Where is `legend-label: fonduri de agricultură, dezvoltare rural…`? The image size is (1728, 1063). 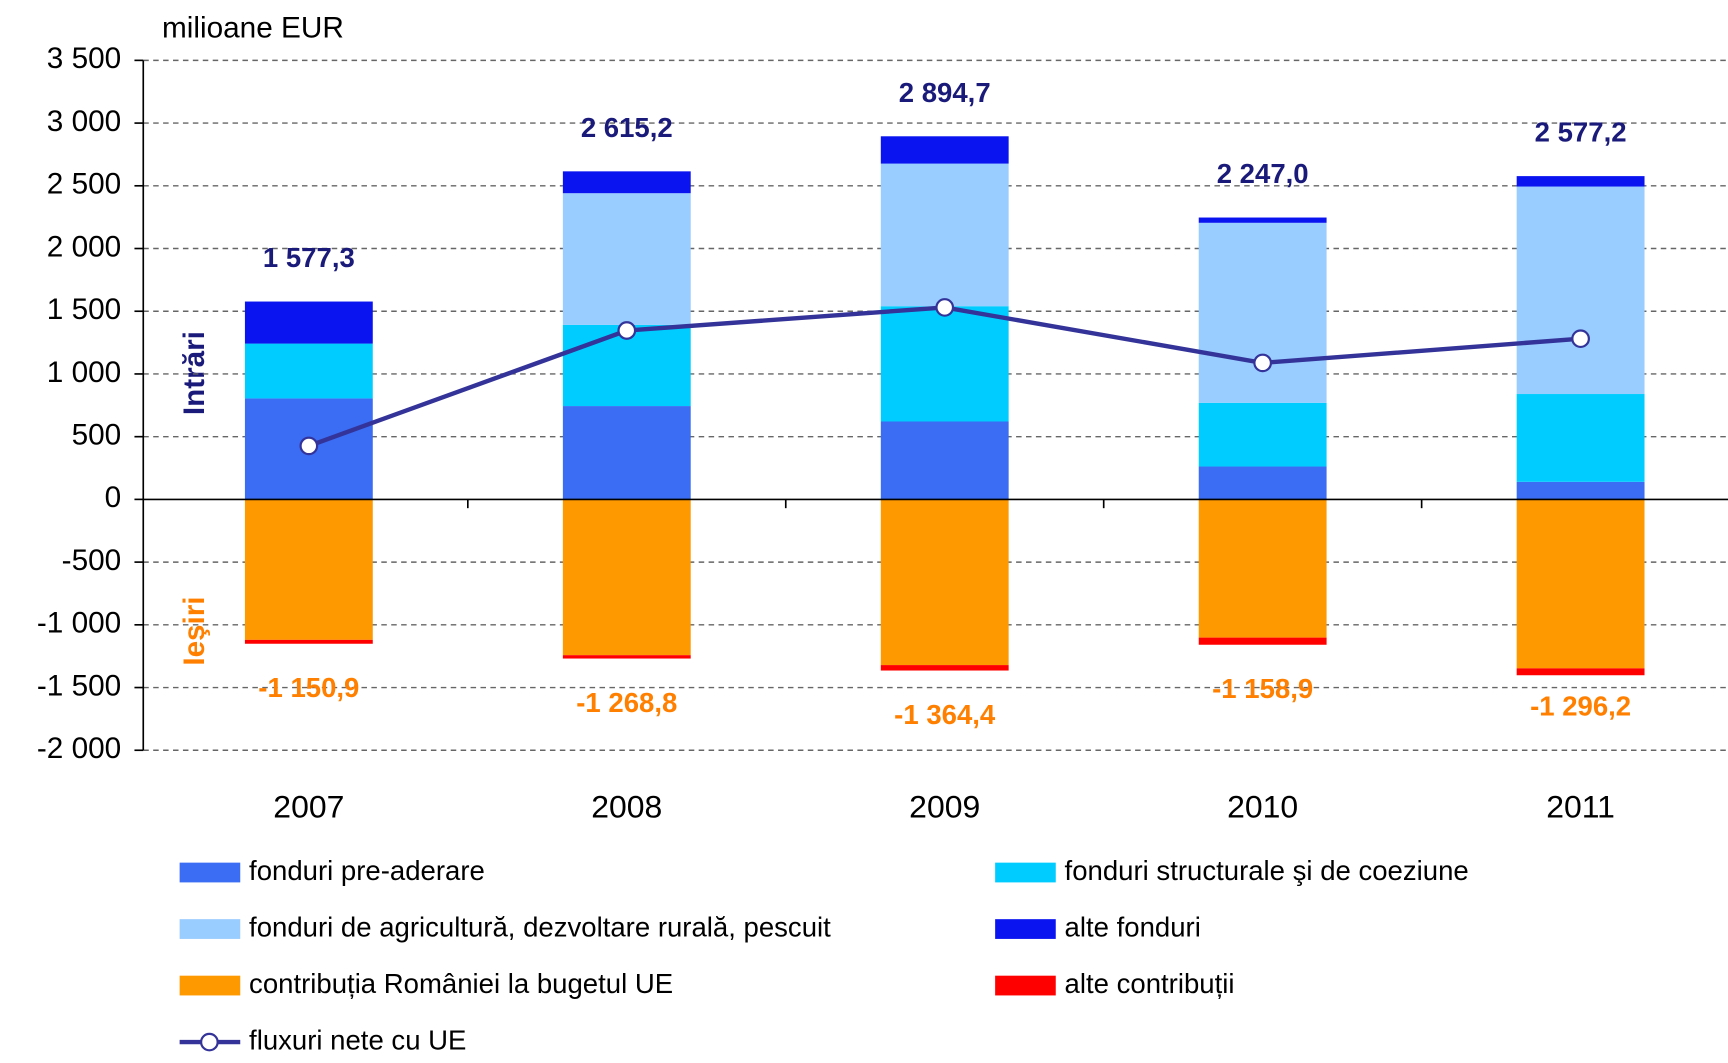 legend-label: fonduri de agricultură, dezvoltare rural… is located at coordinates (540, 926).